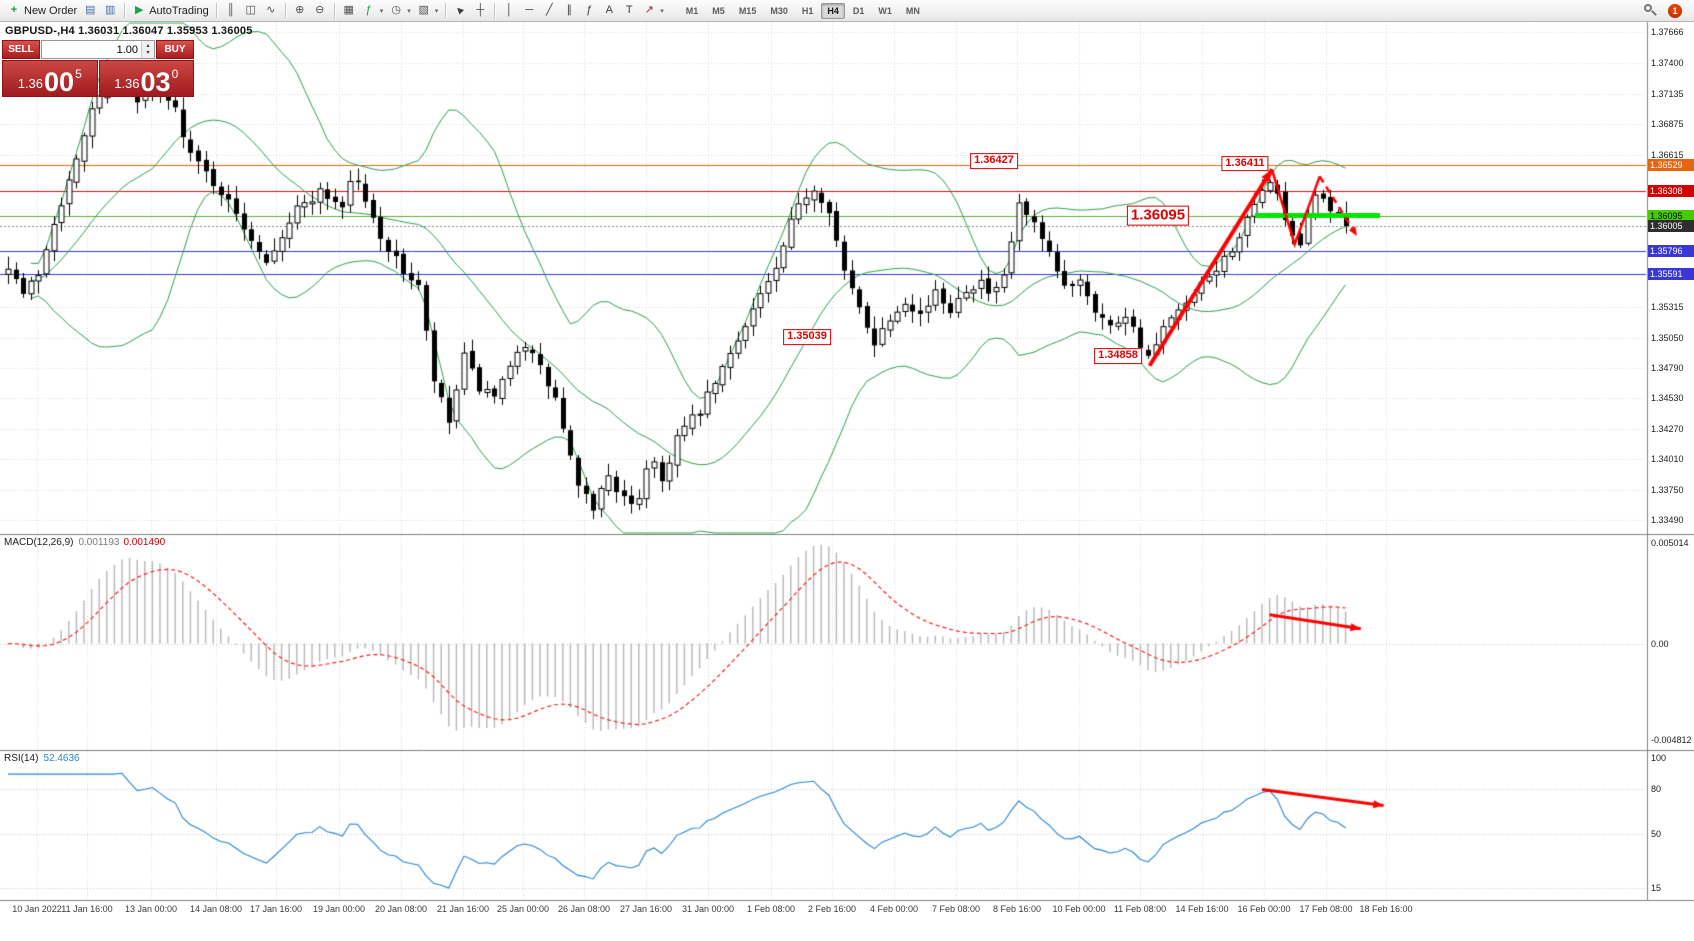  Describe the element at coordinates (480, 10) in the screenshot. I see `crosshair-button: ┼` at that location.